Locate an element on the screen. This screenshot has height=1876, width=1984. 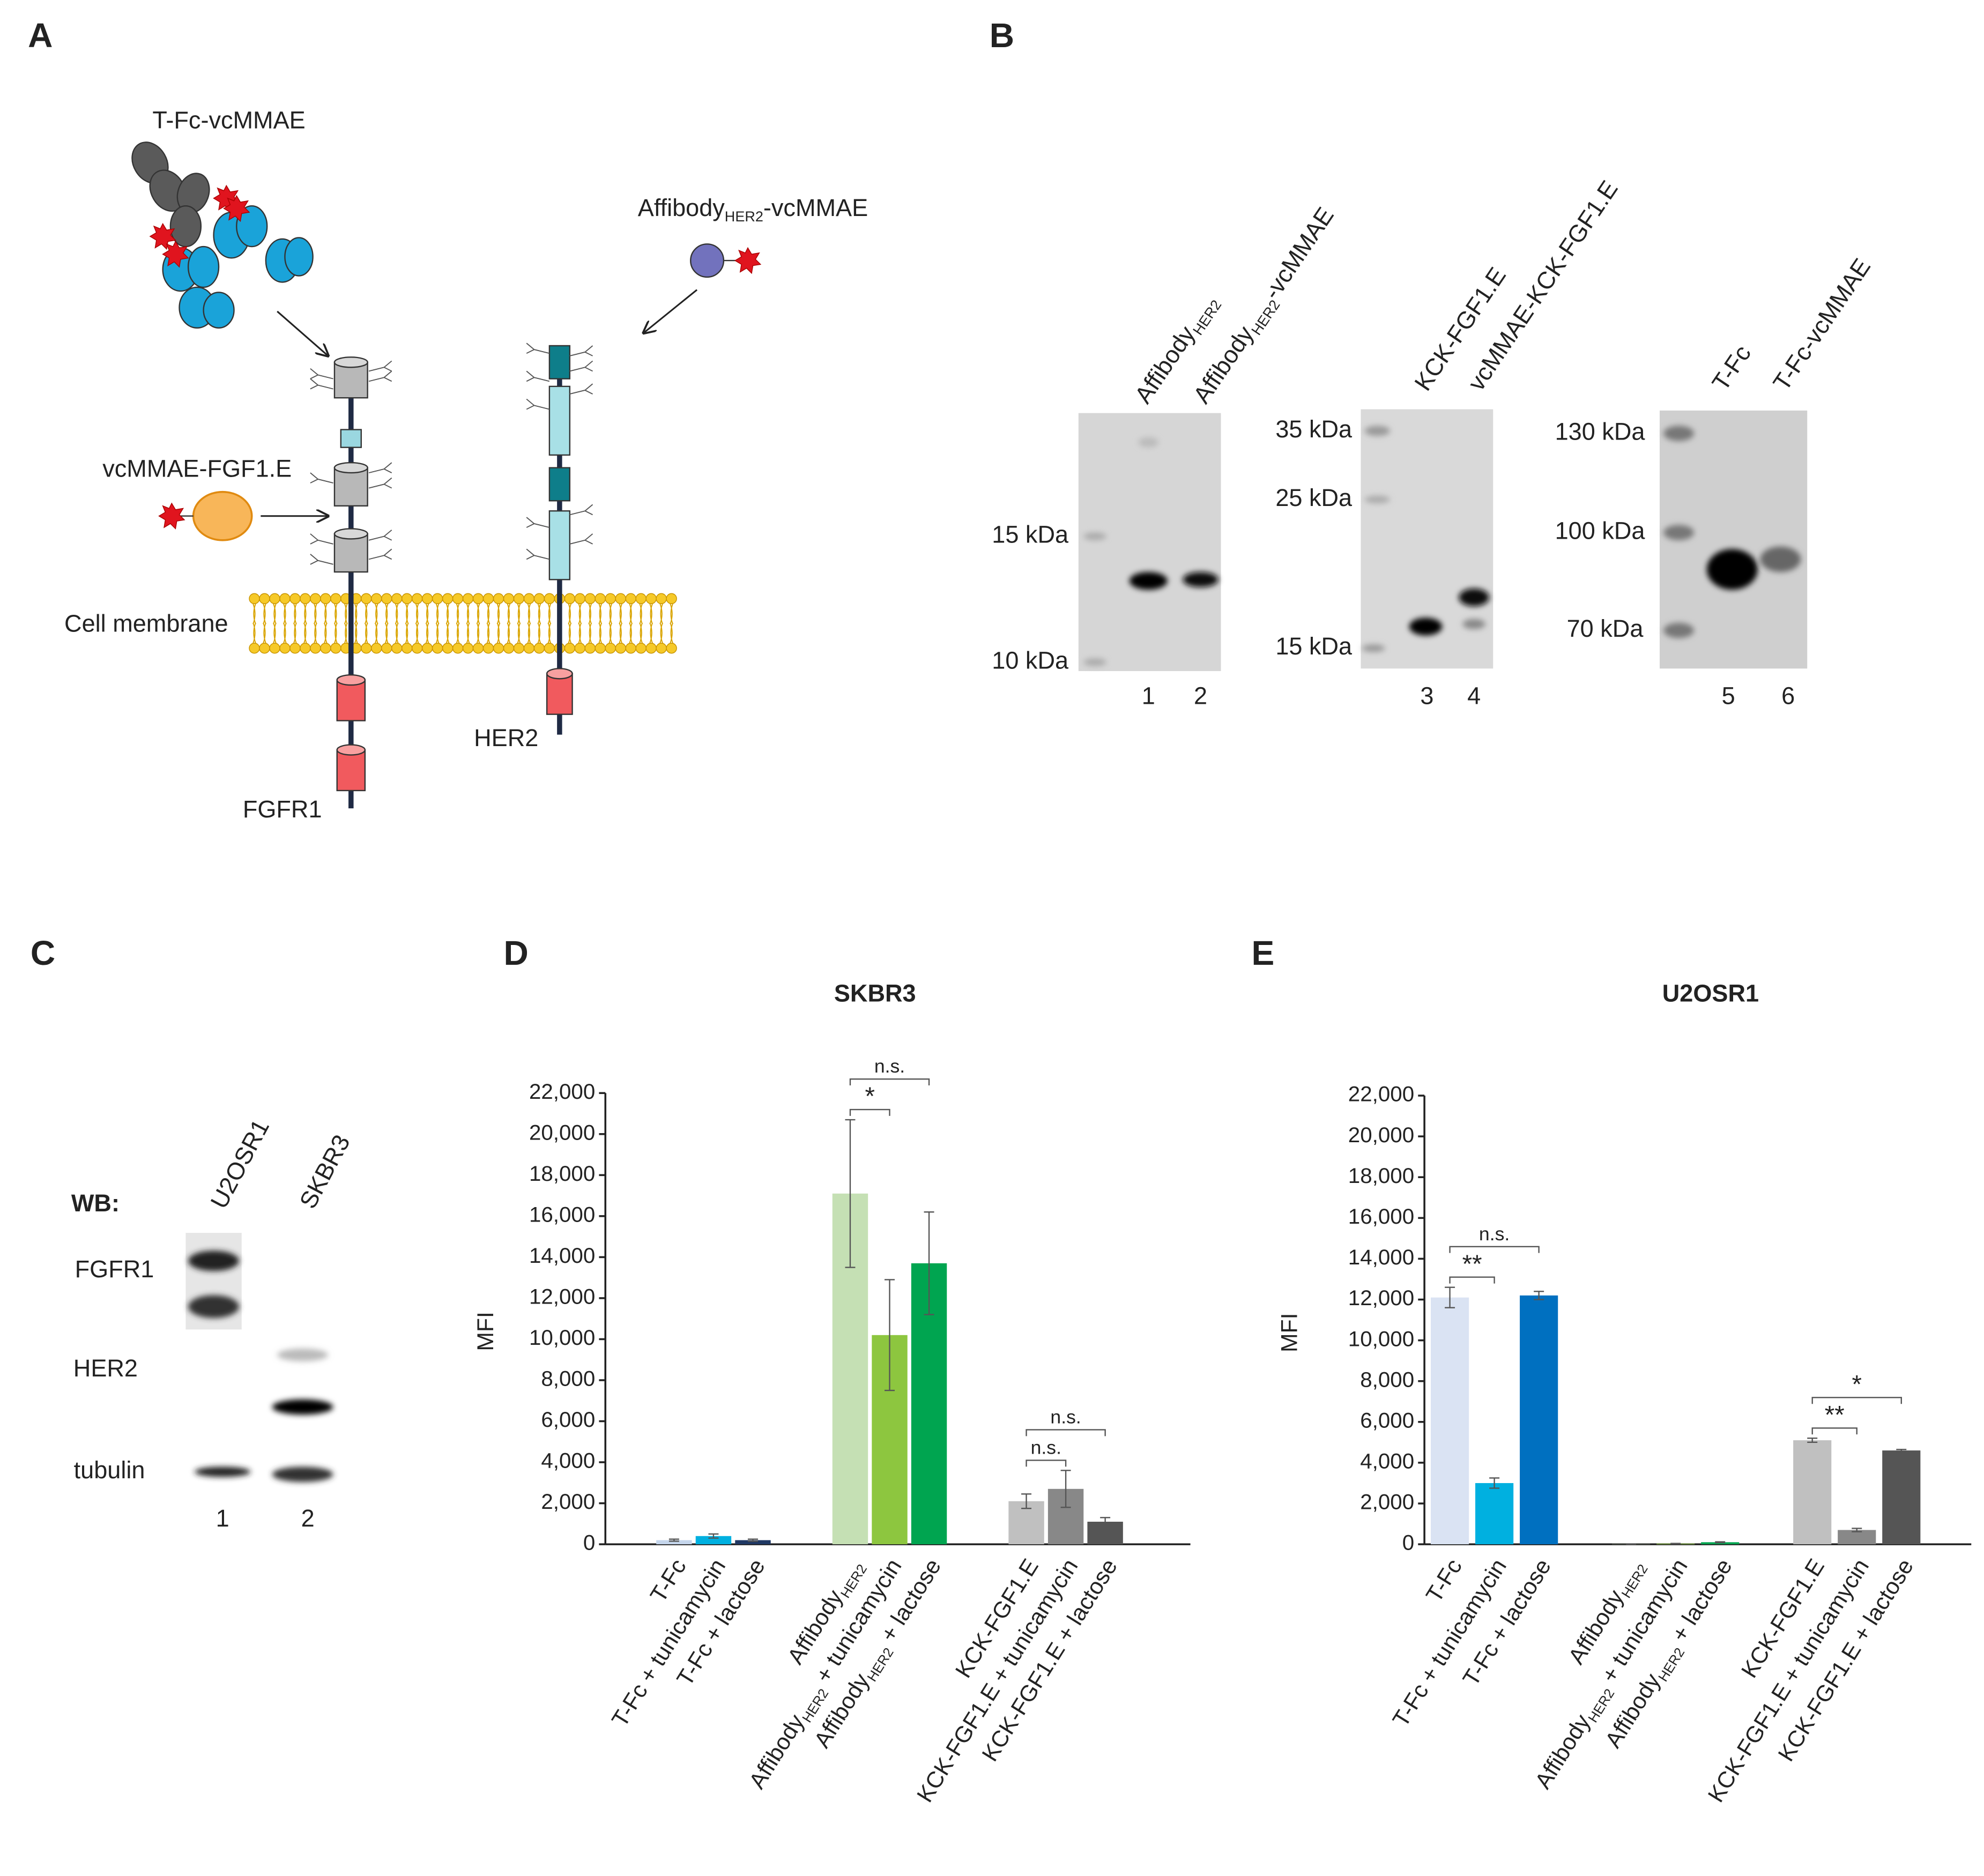
y-tick-label: 0 is located at coordinates (1408, 1543).